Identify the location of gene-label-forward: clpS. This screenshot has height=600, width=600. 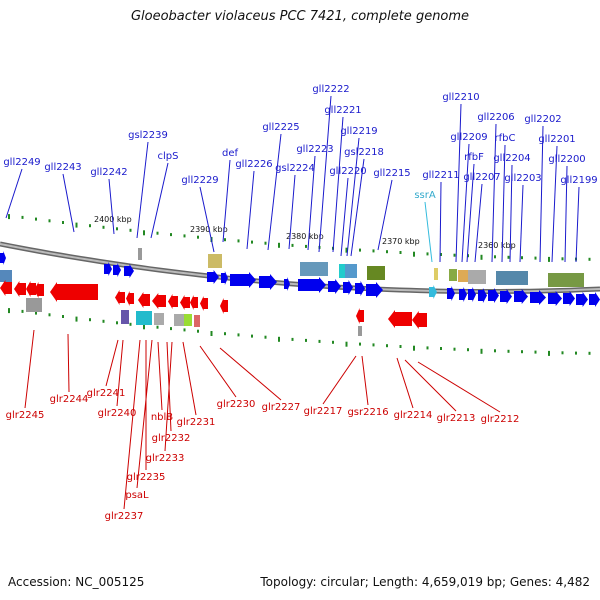
(168, 156).